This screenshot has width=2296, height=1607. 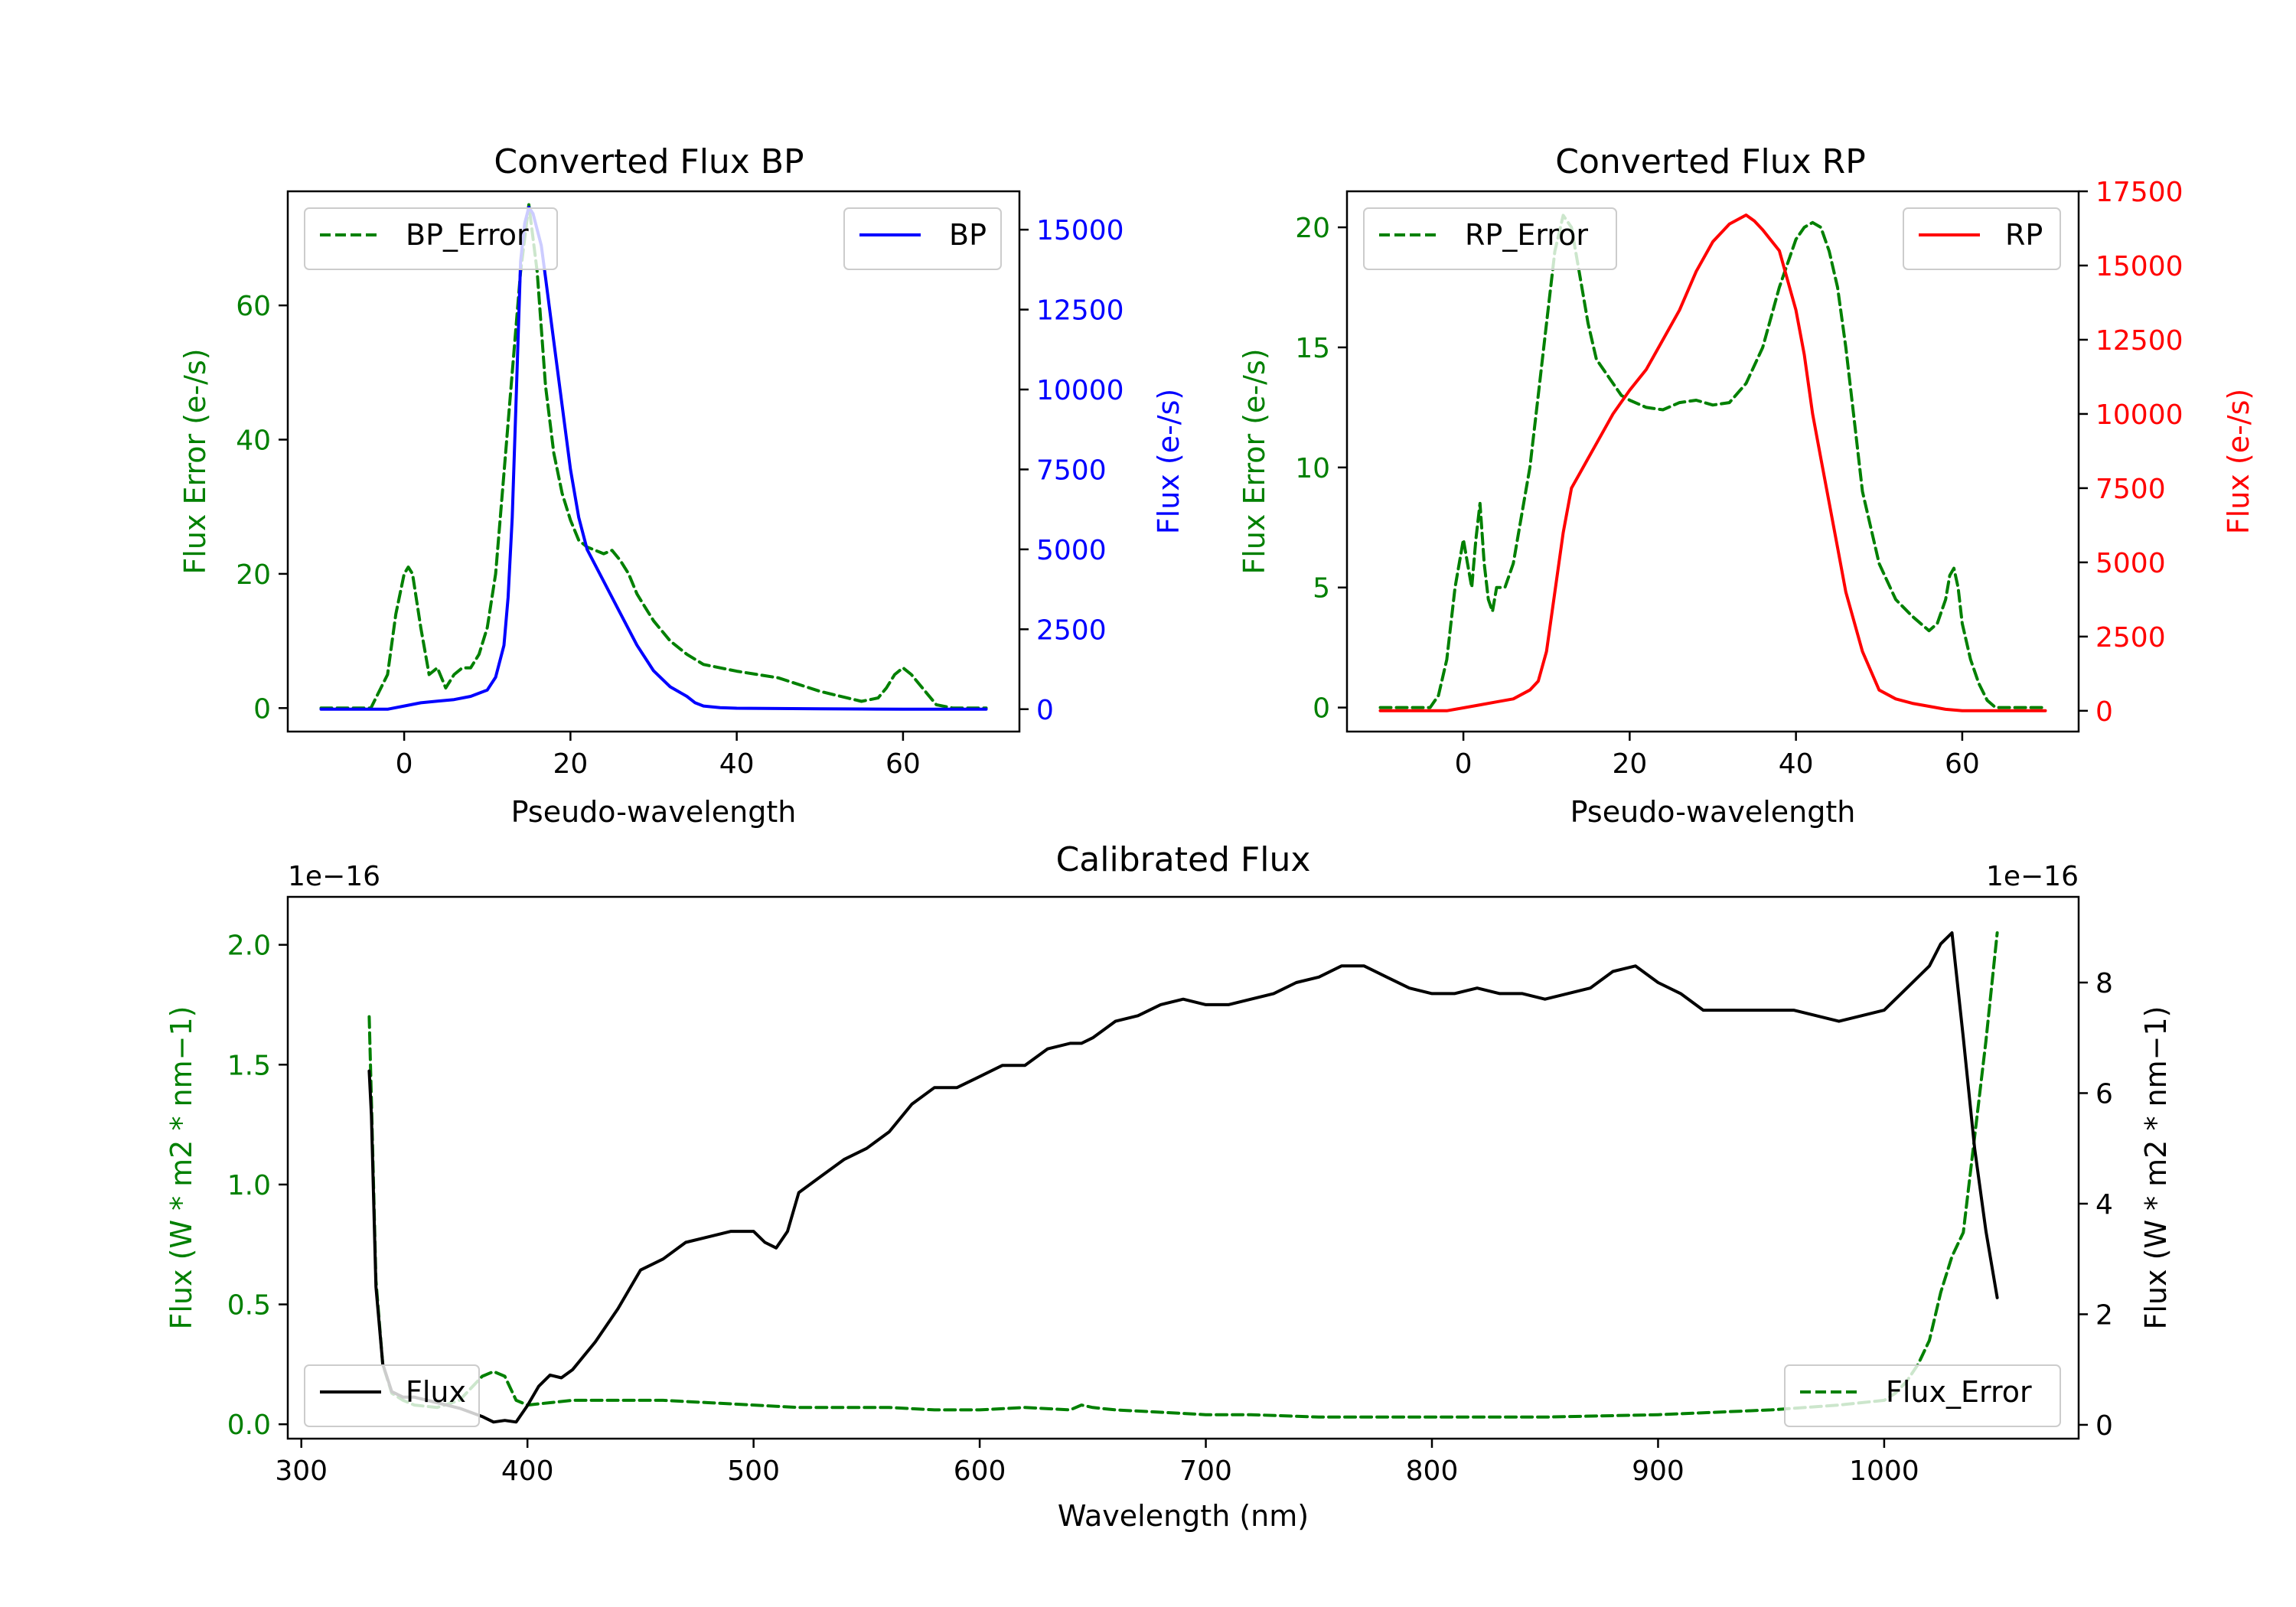 What do you see at coordinates (1321, 709) in the screenshot?
I see `rp-left-ytick-label: 0` at bounding box center [1321, 709].